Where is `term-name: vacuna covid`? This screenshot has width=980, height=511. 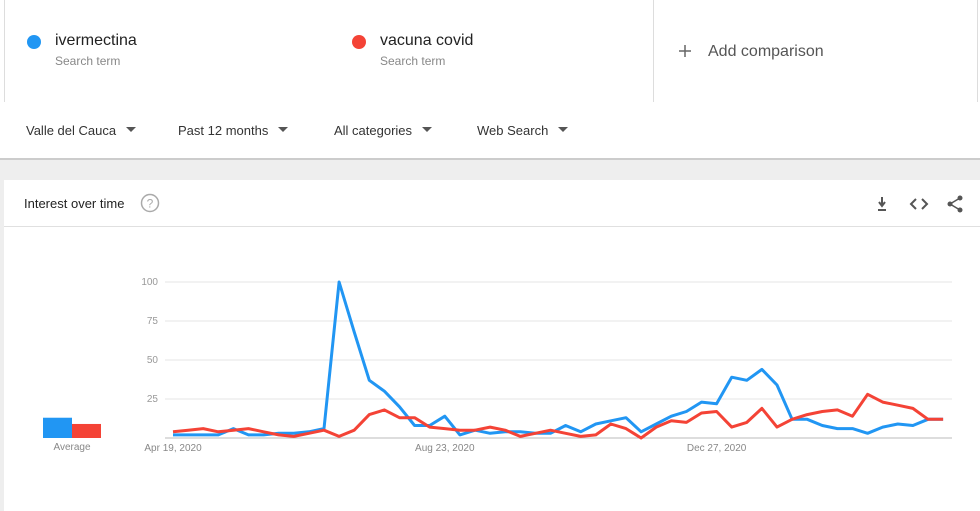
term-name: vacuna covid is located at coordinates (427, 40).